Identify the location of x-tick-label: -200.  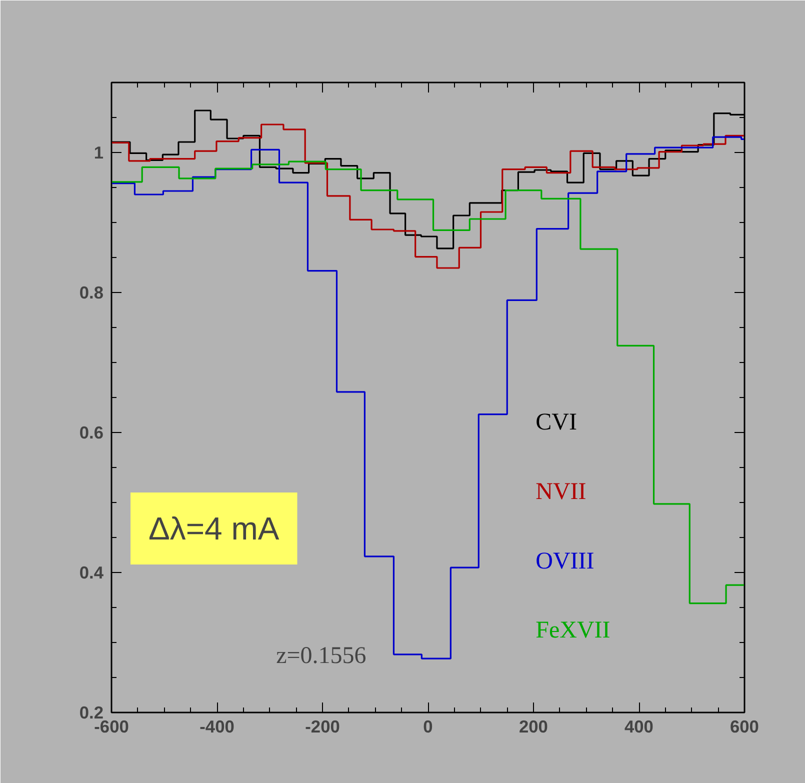
(322, 726).